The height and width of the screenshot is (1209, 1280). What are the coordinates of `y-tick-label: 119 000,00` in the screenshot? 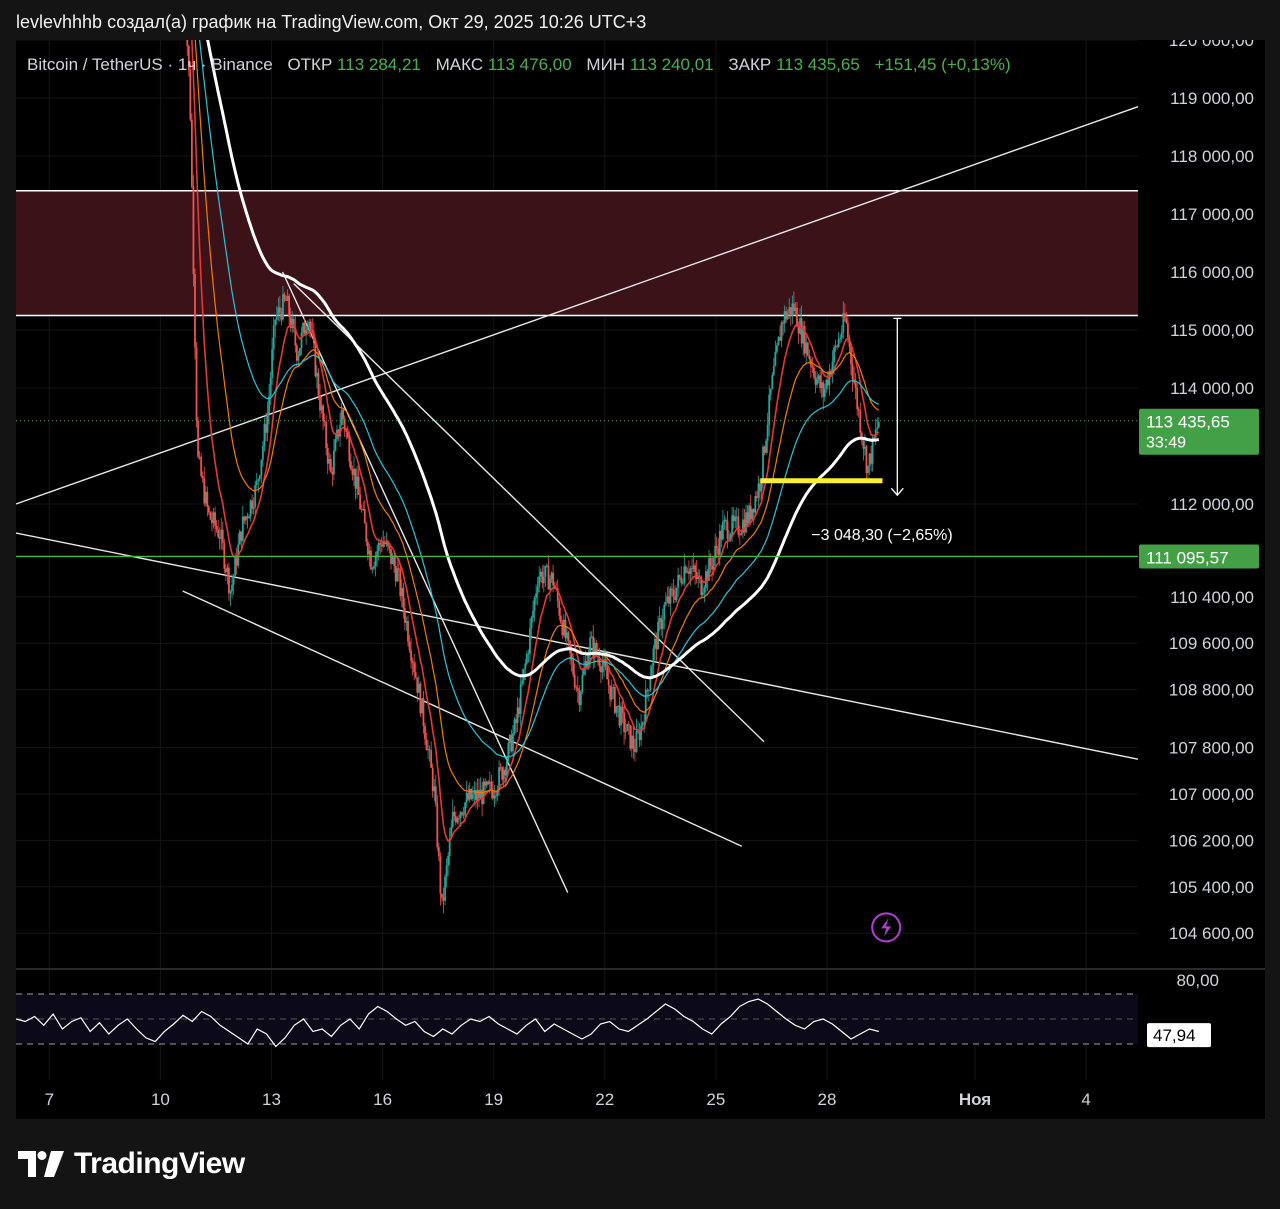 It's located at (1212, 98).